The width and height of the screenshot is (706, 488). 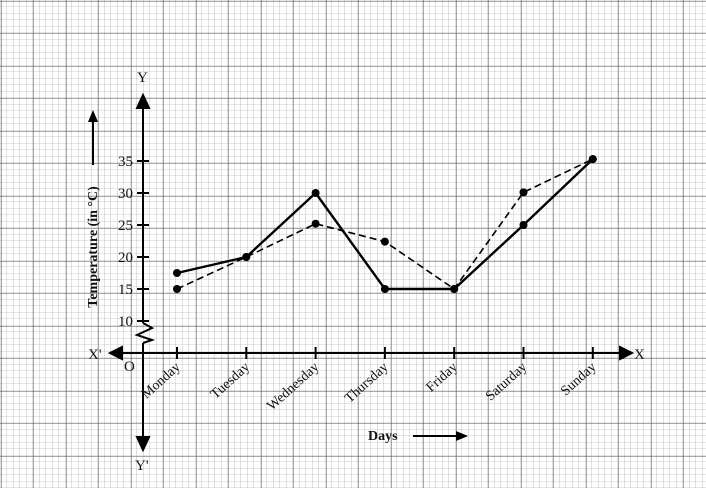 I want to click on y-tick-label: 20, so click(x=125, y=258).